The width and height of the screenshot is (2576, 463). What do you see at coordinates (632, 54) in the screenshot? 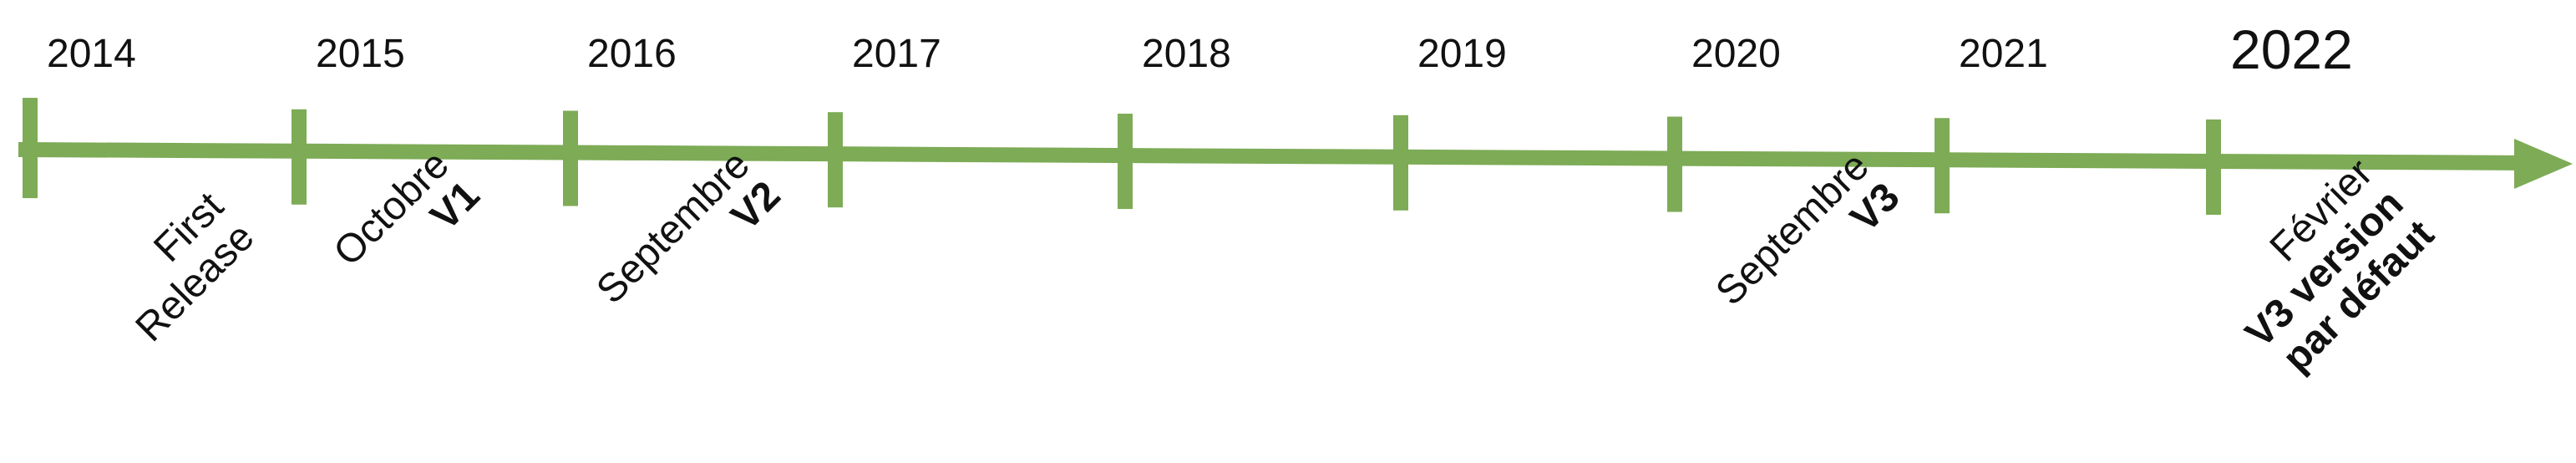
I see `year-label: 2016` at bounding box center [632, 54].